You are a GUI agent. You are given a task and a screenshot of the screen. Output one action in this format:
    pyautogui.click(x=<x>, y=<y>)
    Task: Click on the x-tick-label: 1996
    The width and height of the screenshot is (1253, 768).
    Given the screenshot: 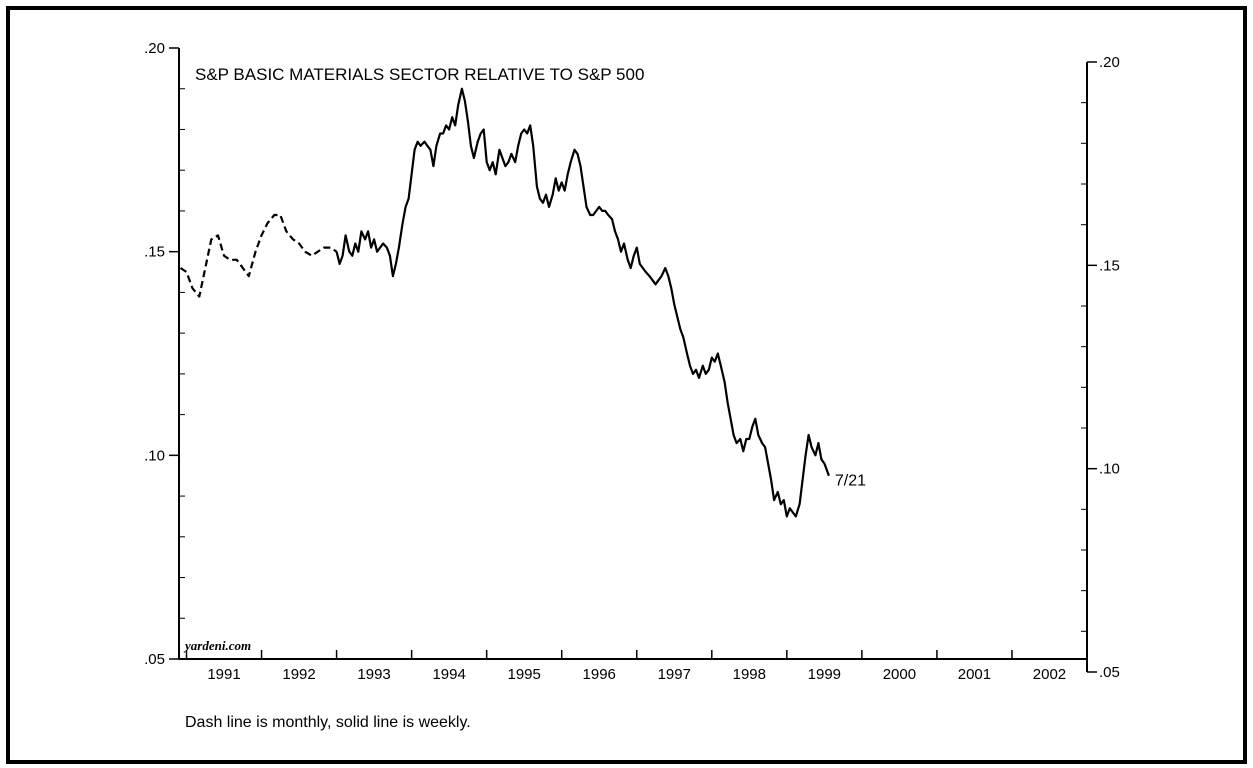 What is the action you would take?
    pyautogui.click(x=599, y=674)
    